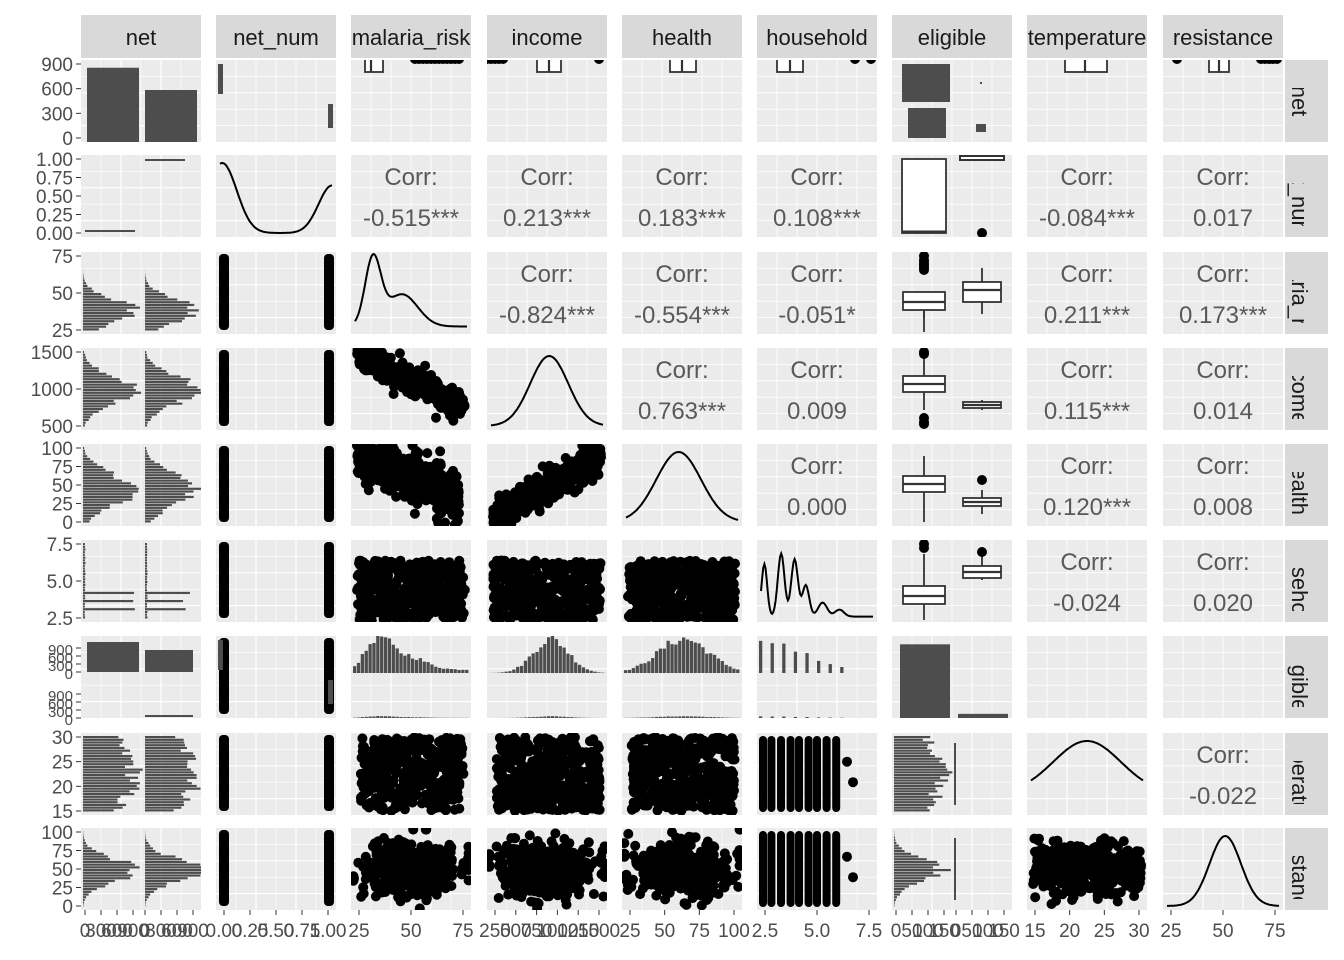 This screenshot has height=960, width=1344. Describe the element at coordinates (1306, 101) in the screenshot. I see `strip-right-net: net` at that location.